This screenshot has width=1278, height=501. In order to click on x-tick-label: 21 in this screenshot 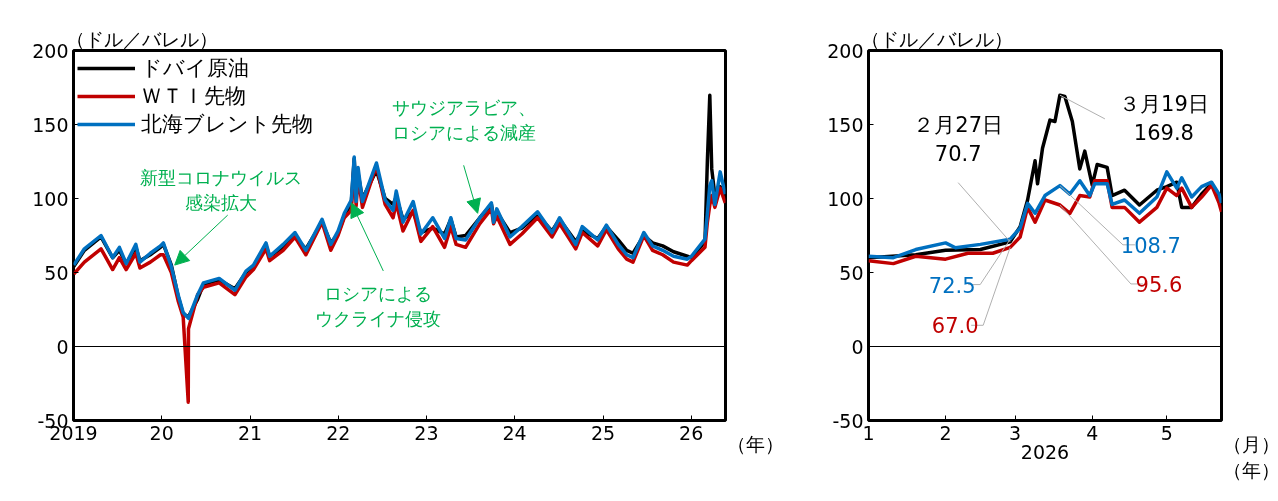, I will do `click(250, 432)`.